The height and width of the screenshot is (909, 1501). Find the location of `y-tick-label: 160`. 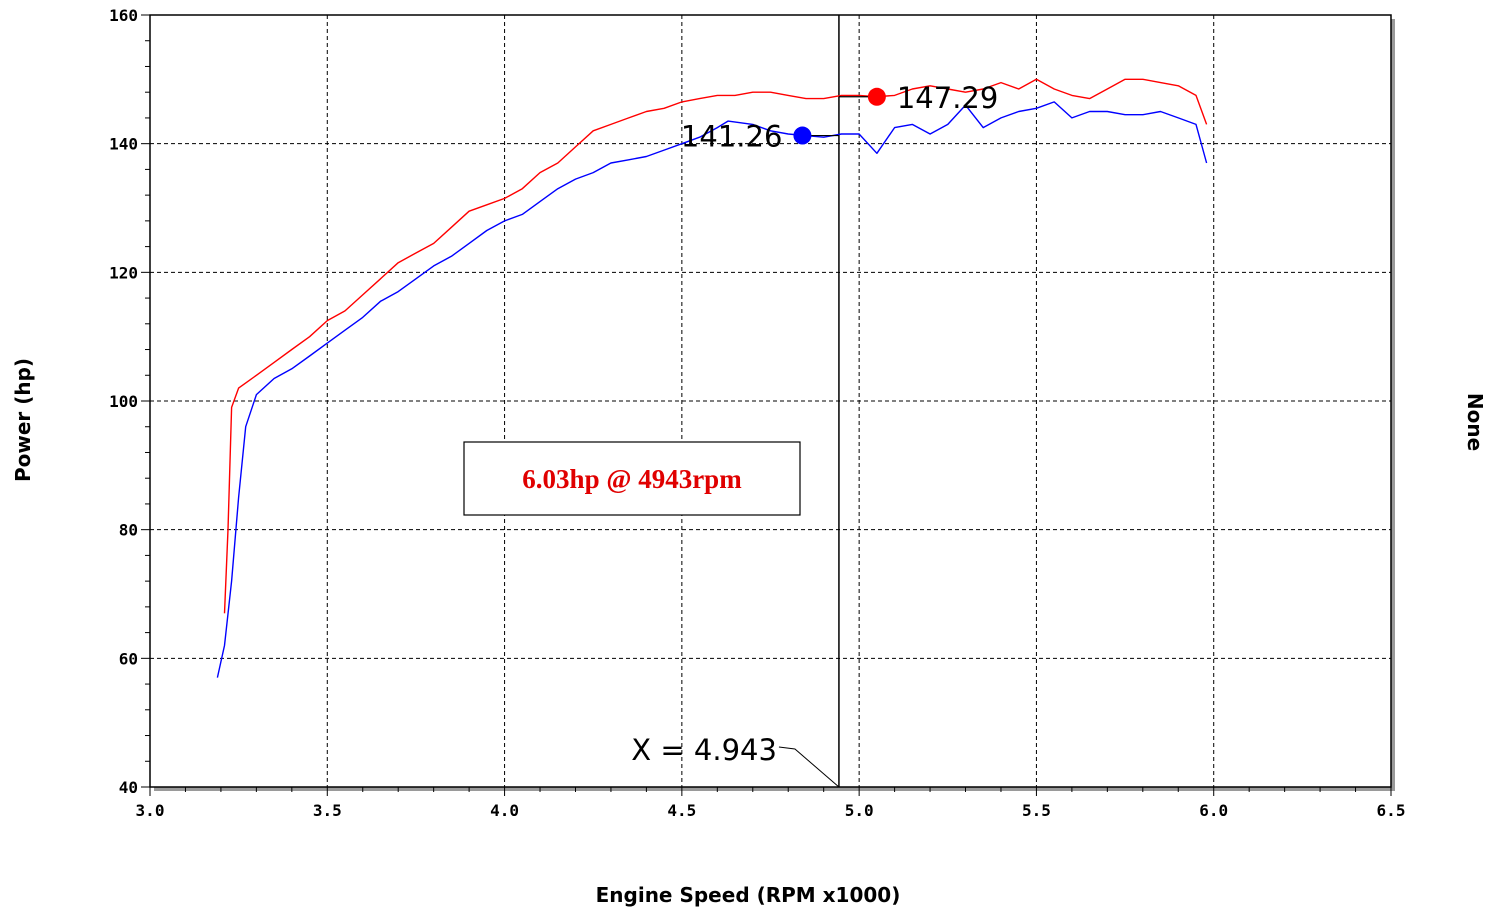

y-tick-label: 160 is located at coordinates (123, 15).